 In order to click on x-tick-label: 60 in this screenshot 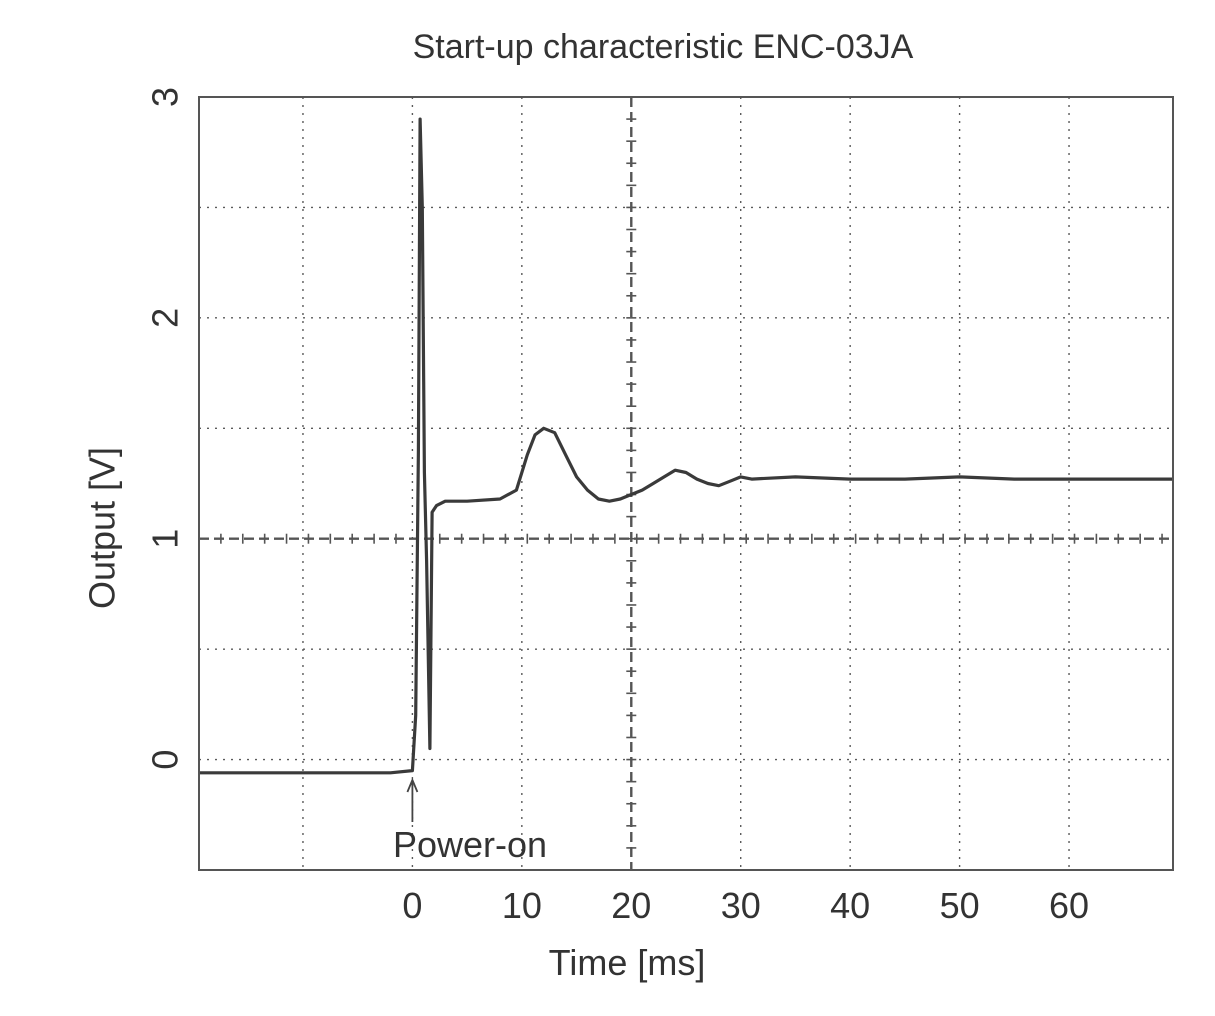, I will do `click(1069, 905)`.